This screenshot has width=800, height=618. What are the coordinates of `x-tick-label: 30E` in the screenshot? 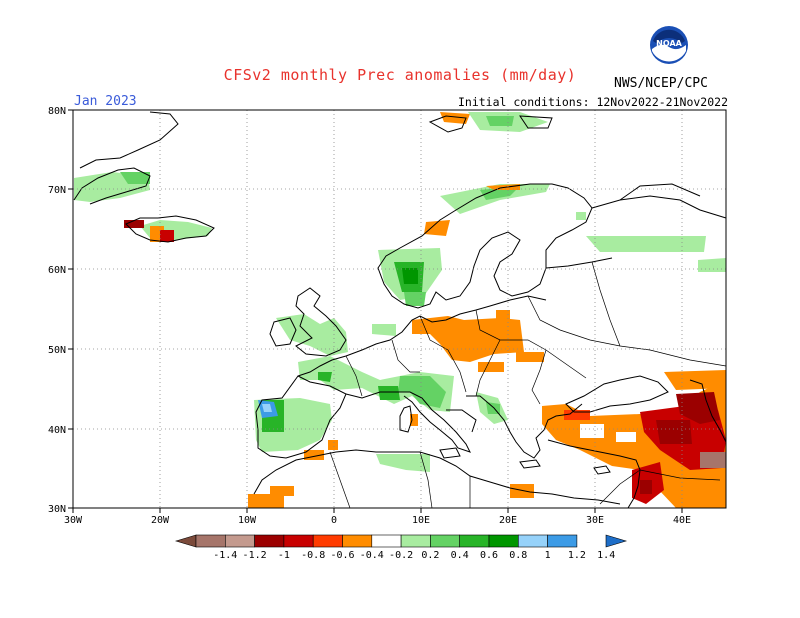 It's located at (595, 520).